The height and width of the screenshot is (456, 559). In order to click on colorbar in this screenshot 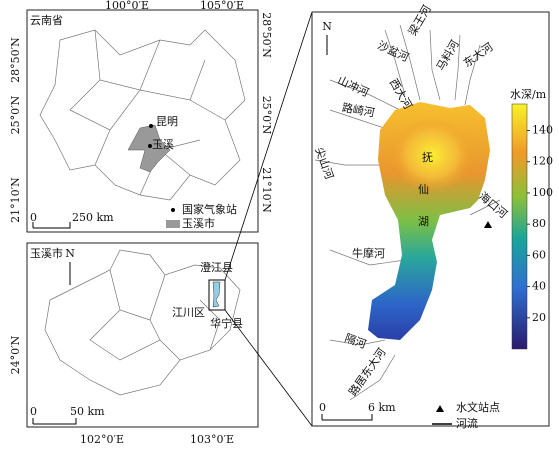, I will do `click(519, 226)`.